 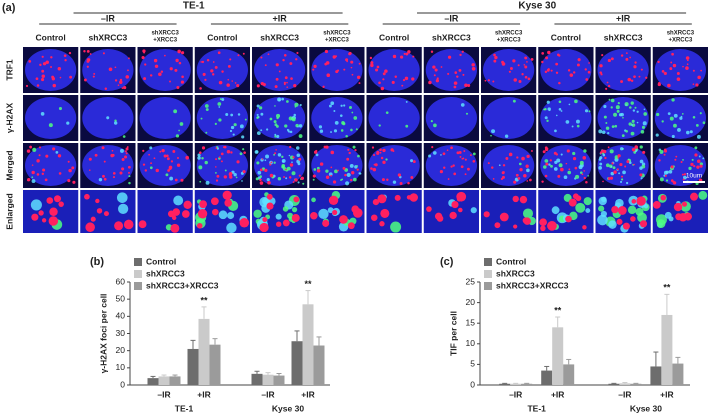 I want to click on cell-line: TE-1, so click(x=194, y=6).